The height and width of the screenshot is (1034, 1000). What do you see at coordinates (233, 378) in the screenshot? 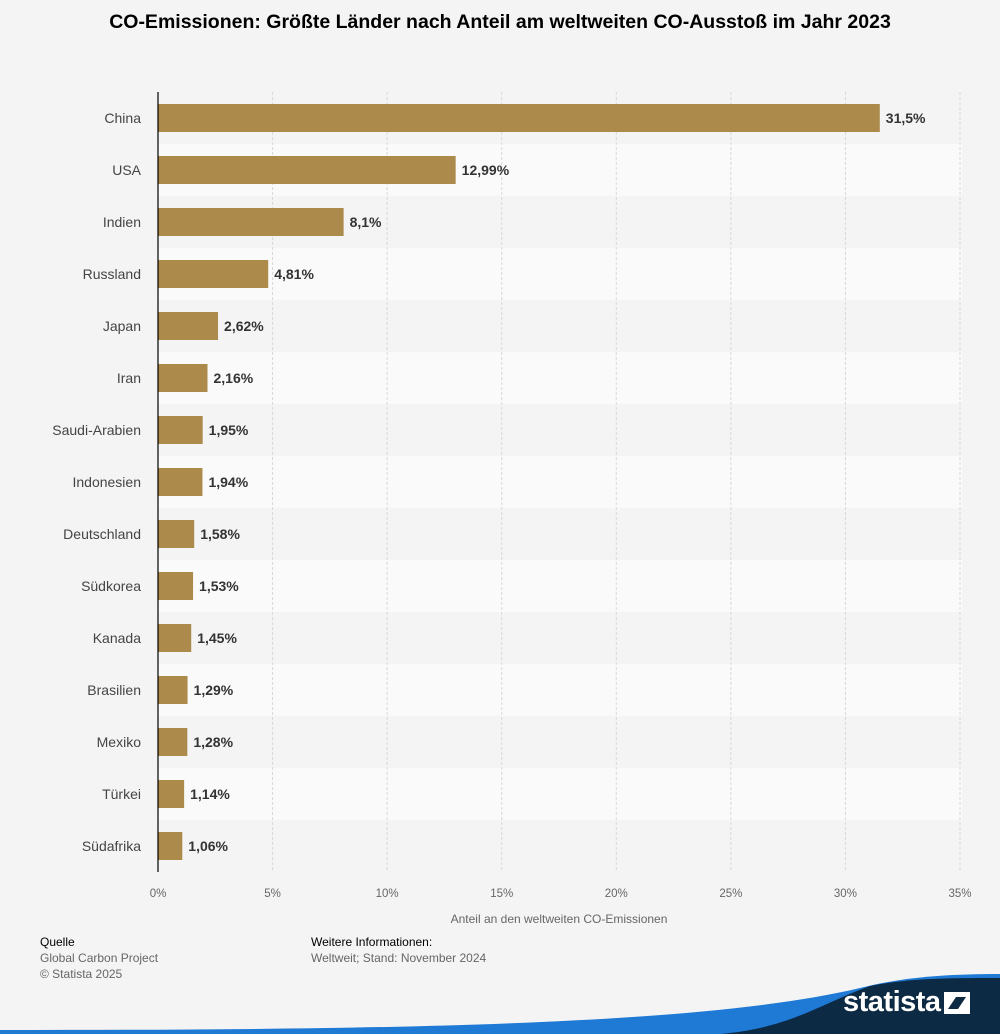
I see `value-label: 2,16%` at bounding box center [233, 378].